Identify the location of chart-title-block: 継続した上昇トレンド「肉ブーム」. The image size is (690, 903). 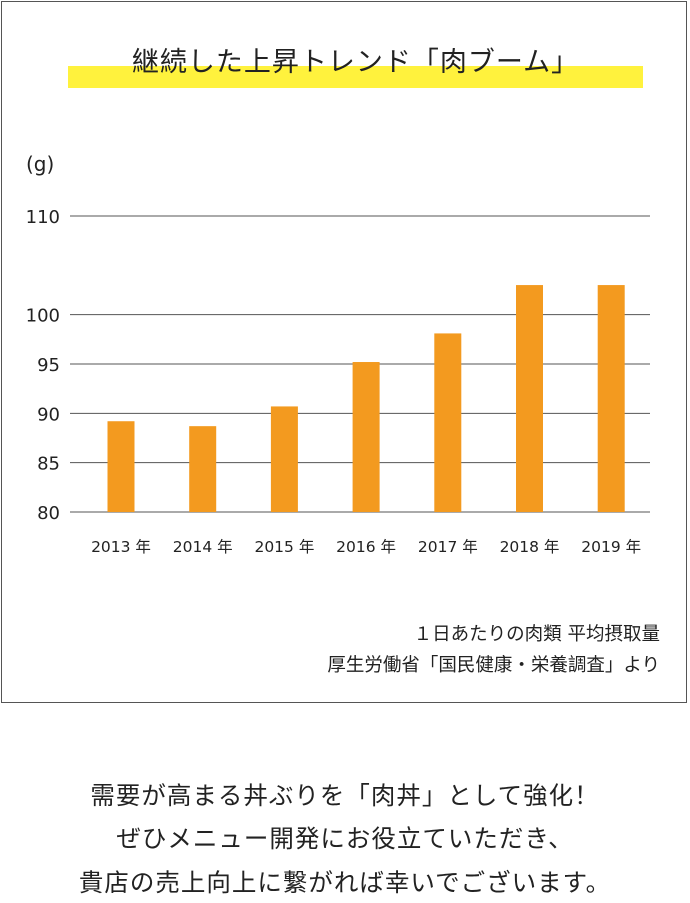
(355, 64).